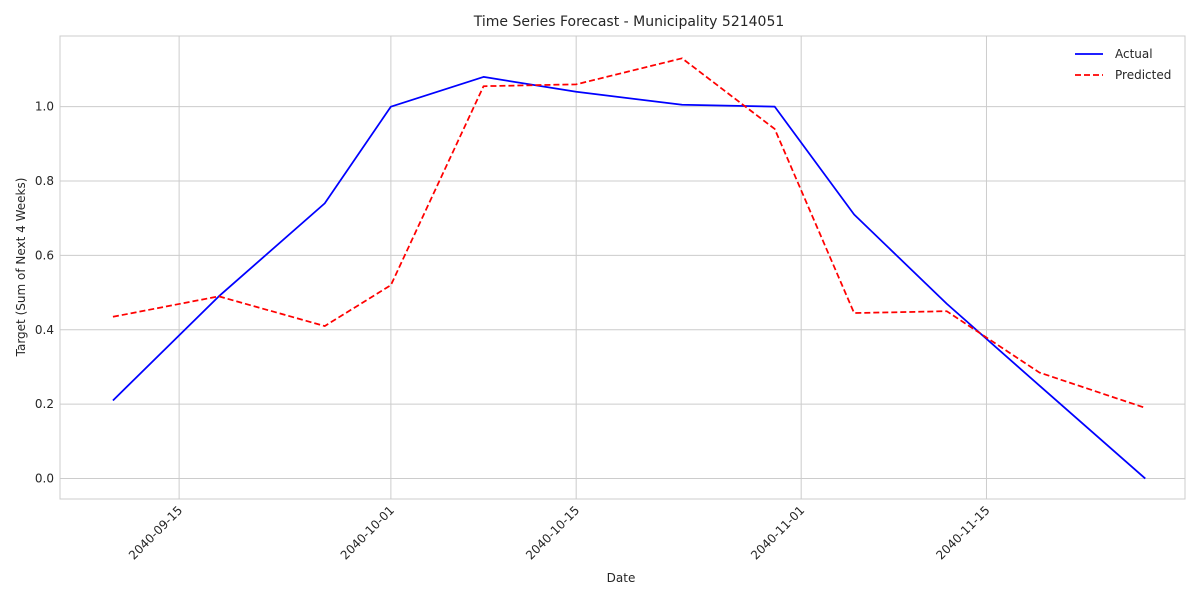 This screenshot has height=600, width=1200. I want to click on y-tick-label: 0.4, so click(44, 330).